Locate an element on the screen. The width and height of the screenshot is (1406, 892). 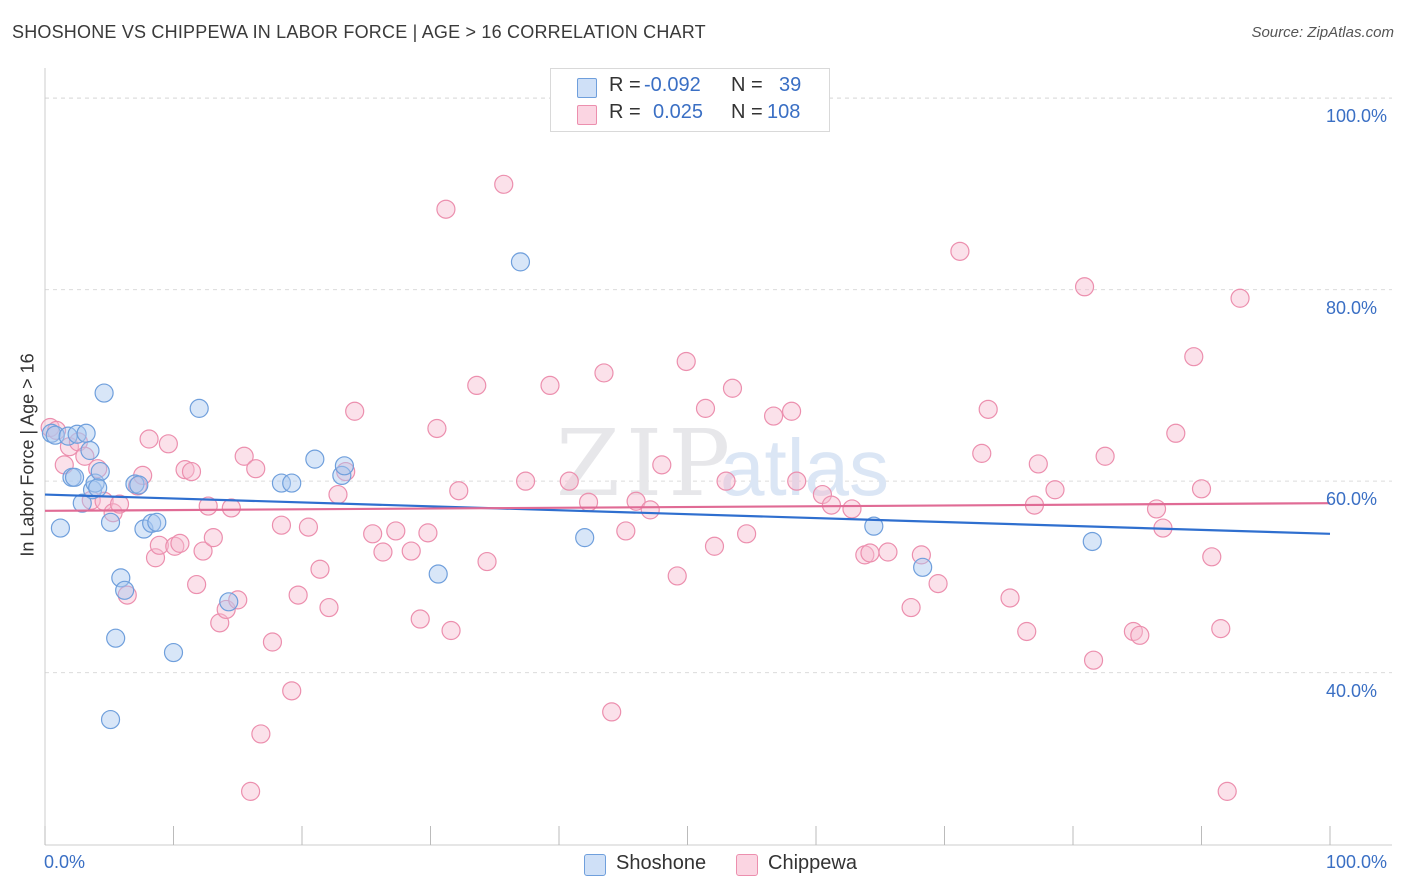
y-tick-label-100: 100.0% is located at coordinates (1357, 116).